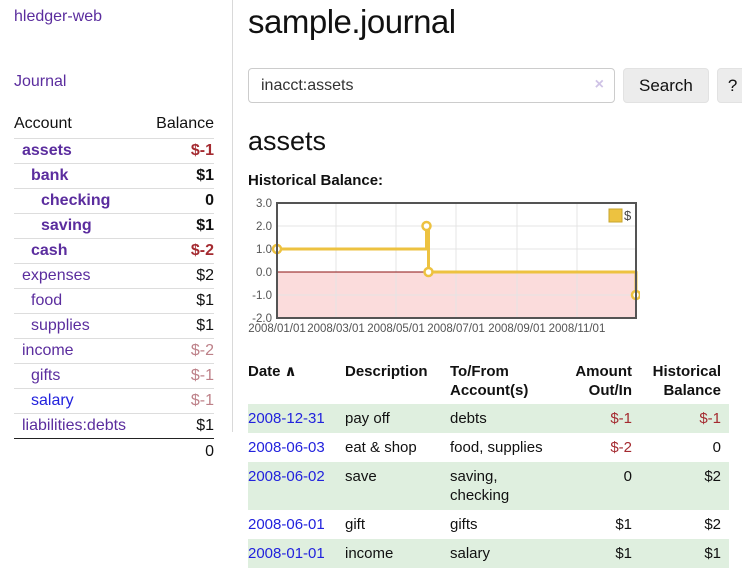  What do you see at coordinates (114, 276) in the screenshot?
I see `account-row: expenses $2` at bounding box center [114, 276].